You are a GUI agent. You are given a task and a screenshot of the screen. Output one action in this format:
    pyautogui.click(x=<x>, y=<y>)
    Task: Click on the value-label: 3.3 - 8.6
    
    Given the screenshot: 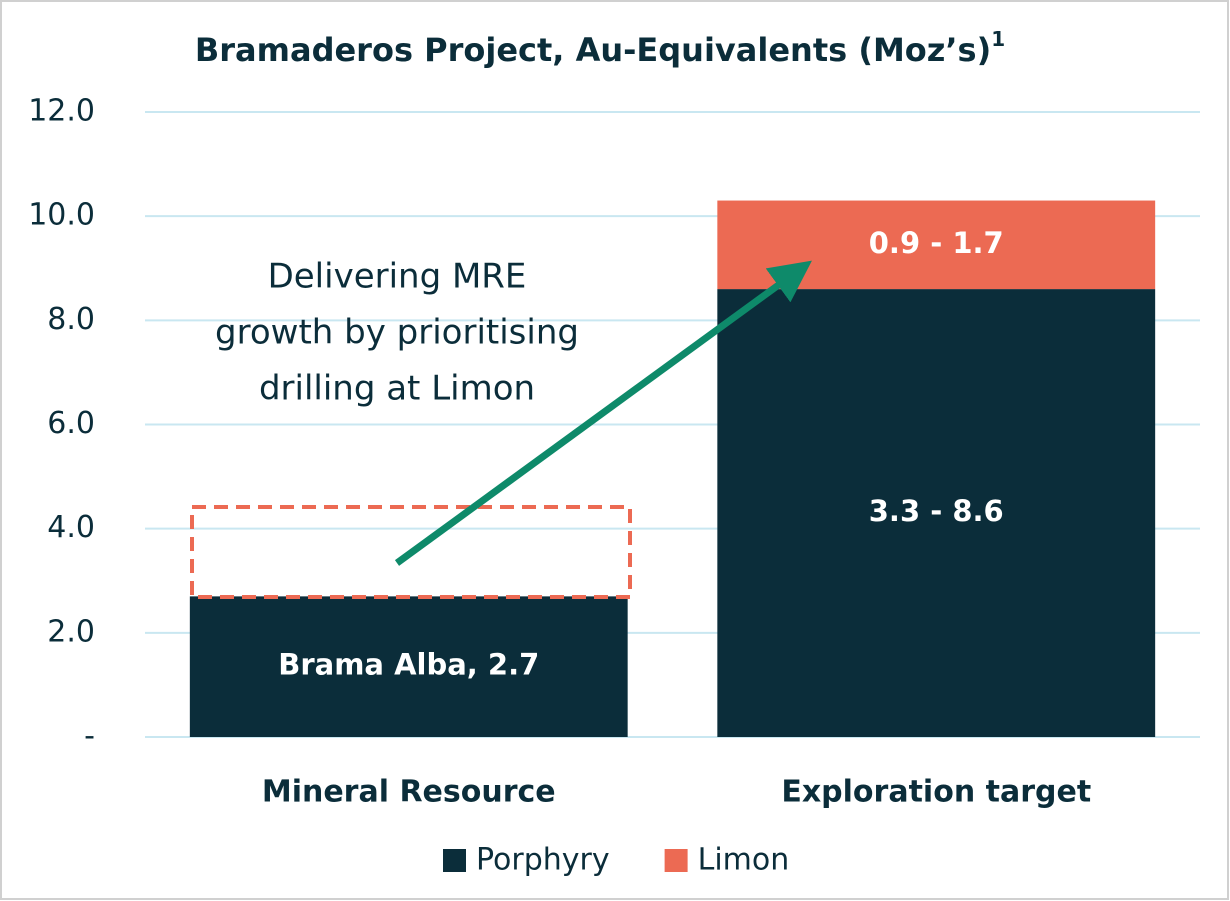 What is the action you would take?
    pyautogui.click(x=936, y=511)
    